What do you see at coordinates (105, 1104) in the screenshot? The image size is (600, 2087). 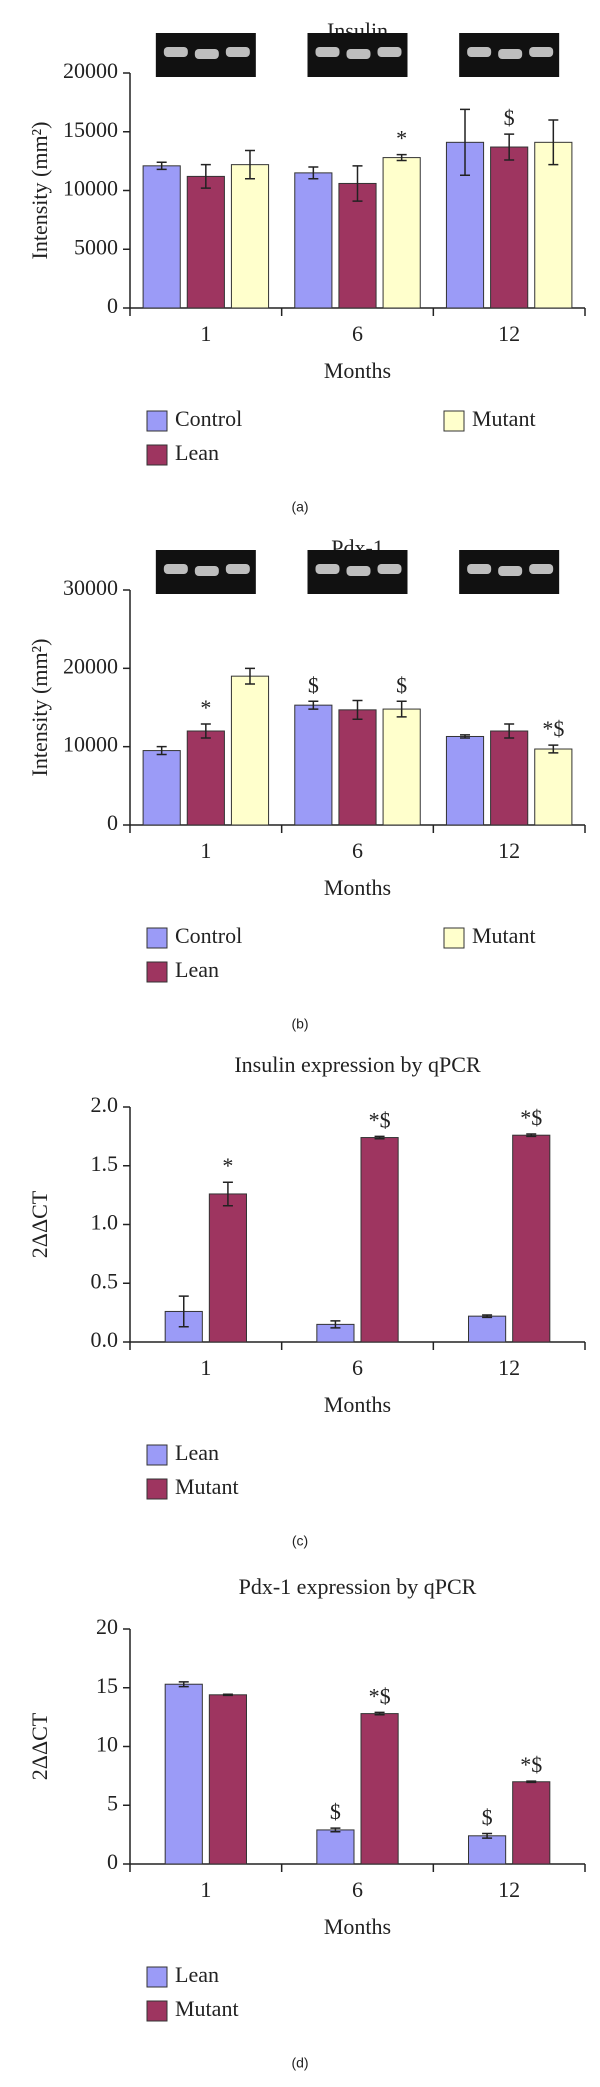 I see `y-tick-label: 2.0` at bounding box center [105, 1104].